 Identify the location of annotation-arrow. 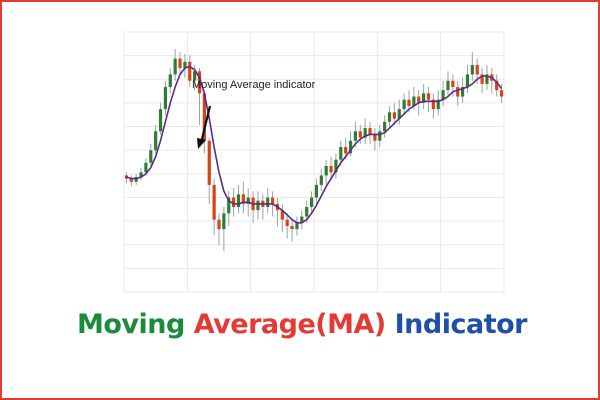
(205, 124).